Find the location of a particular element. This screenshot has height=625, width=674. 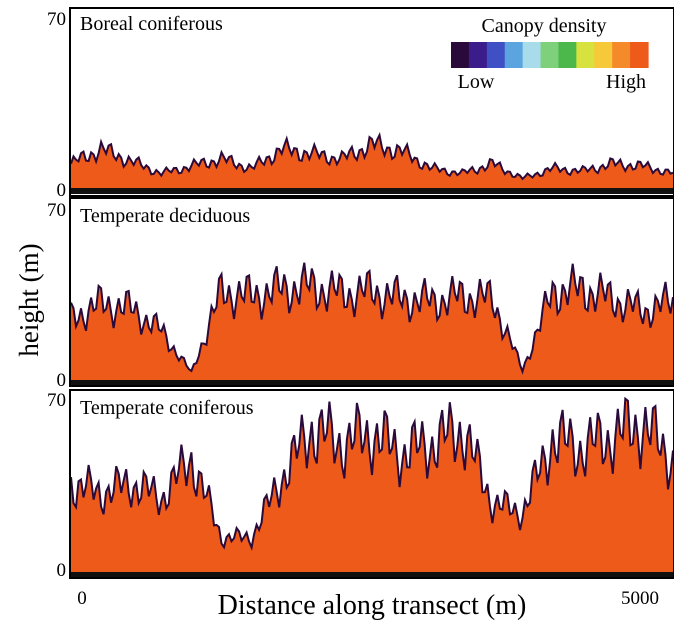

x-tick-label-5000: 5000 is located at coordinates (640, 598).